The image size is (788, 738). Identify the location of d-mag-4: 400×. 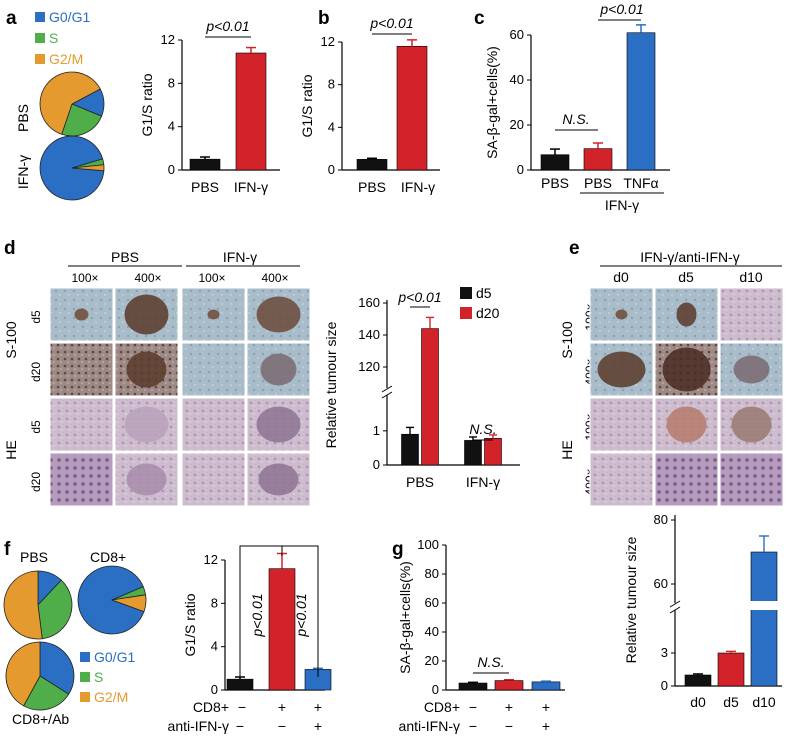
(274, 278).